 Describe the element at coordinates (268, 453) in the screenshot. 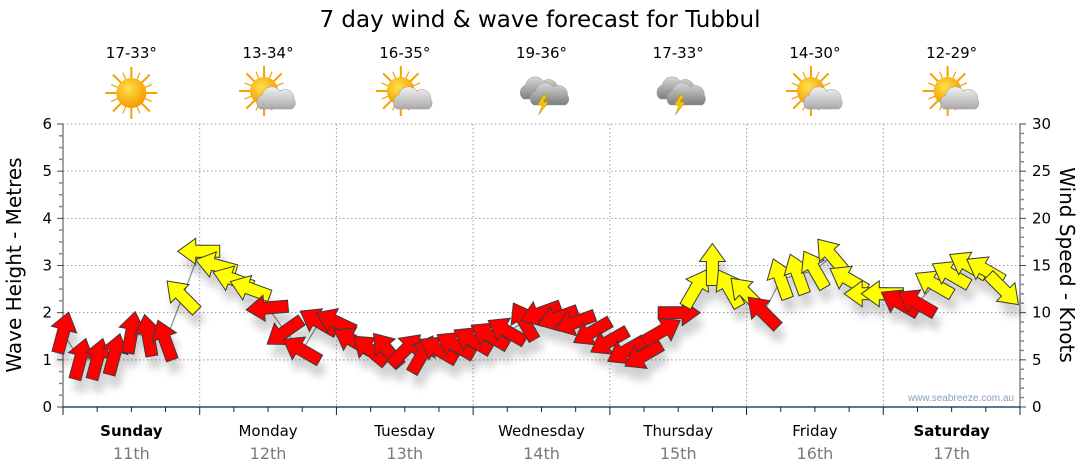

I see `x-tick-label-date: 12th` at that location.